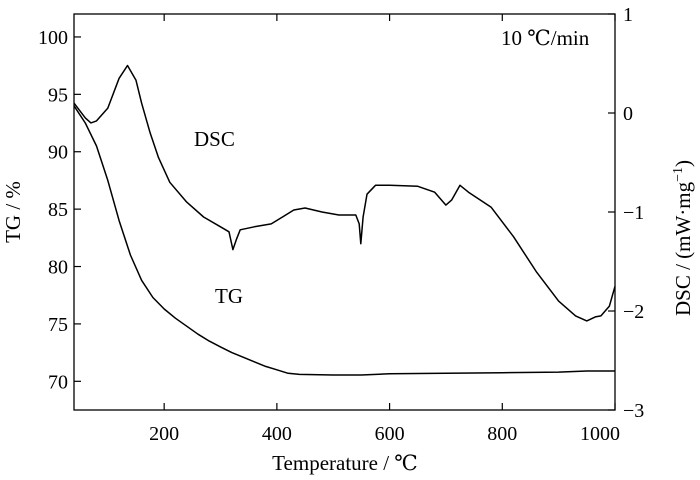  I want to click on y-left-tick-label-70: 70, so click(58, 382).